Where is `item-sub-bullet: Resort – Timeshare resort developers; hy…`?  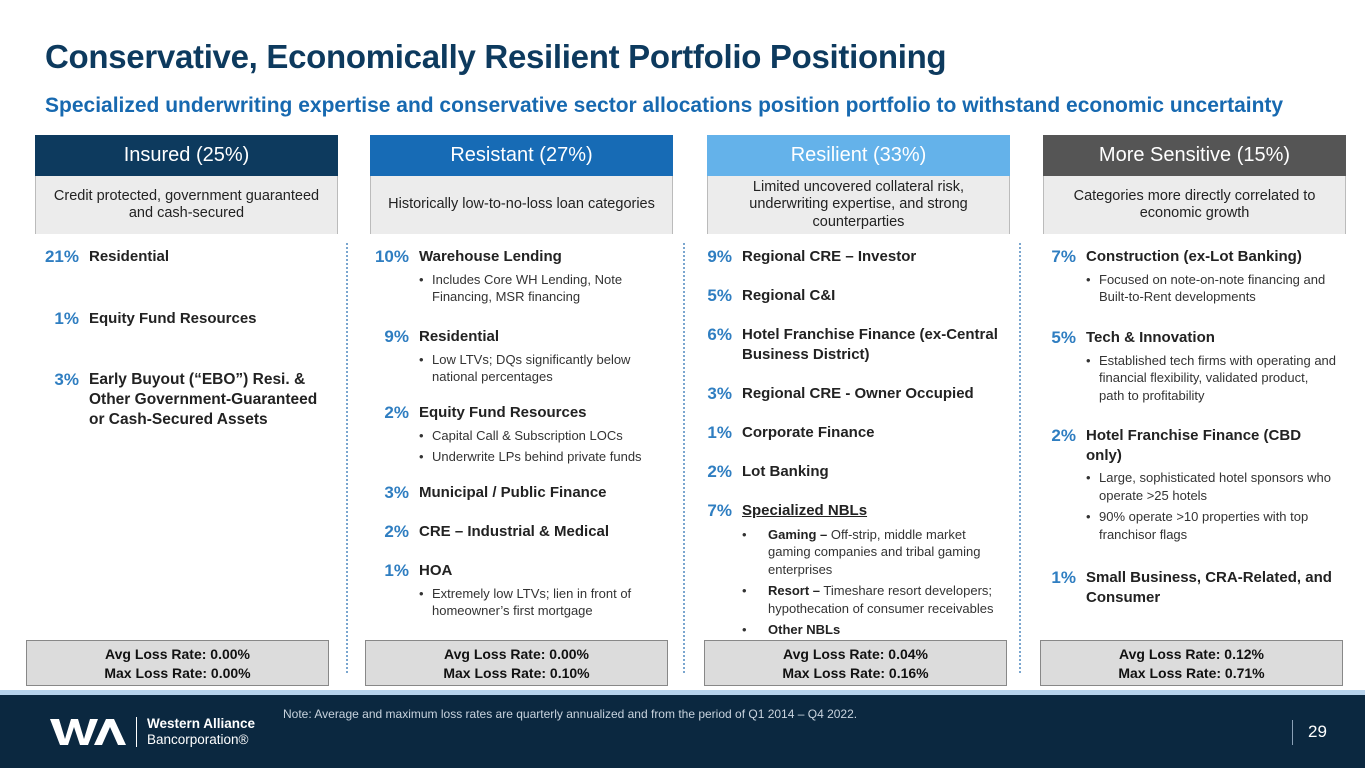 item-sub-bullet: Resort – Timeshare resort developers; hy… is located at coordinates (875, 599).